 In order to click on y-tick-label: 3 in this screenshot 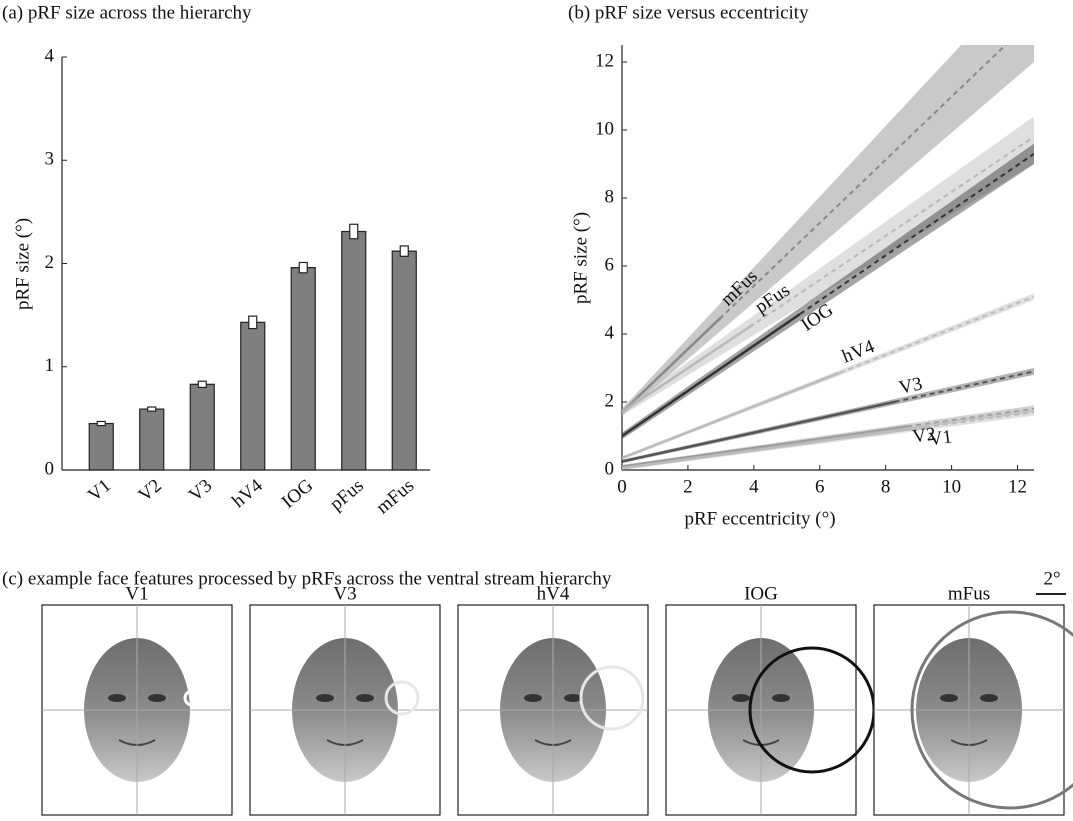, I will do `click(50, 159)`.